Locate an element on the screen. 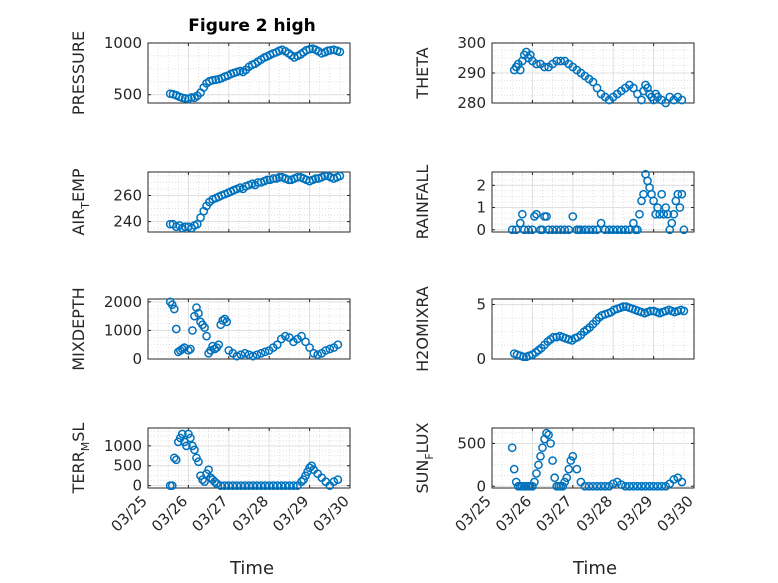  subplot-theta: 280 290 300 THETA is located at coordinates (554, 73).